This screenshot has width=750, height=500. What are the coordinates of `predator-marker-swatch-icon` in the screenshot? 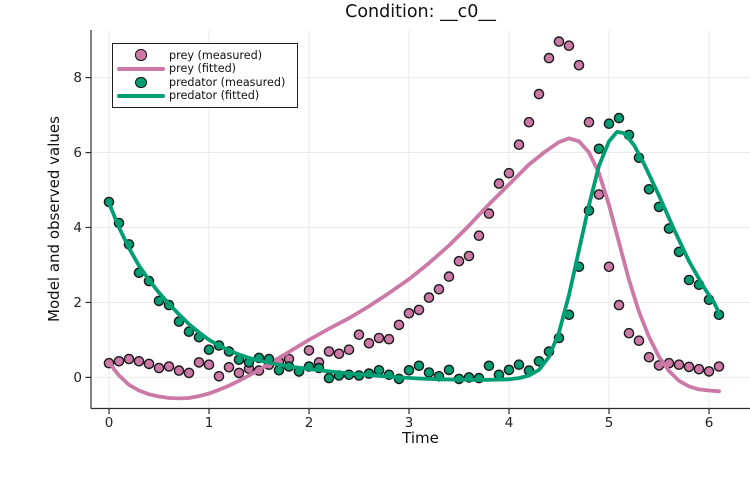 It's located at (141, 82).